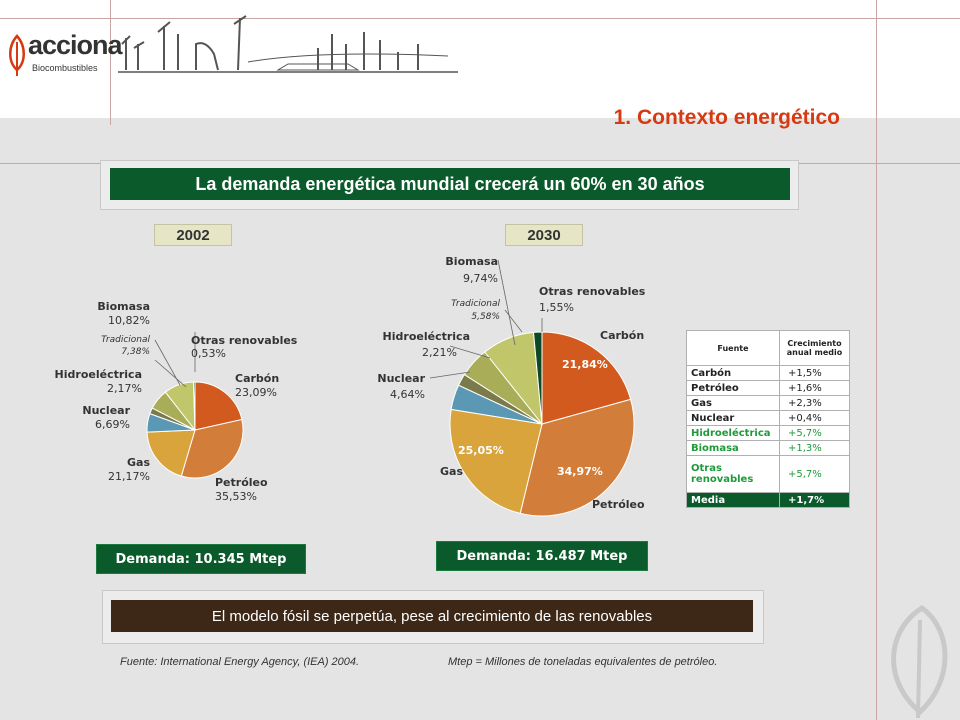  Describe the element at coordinates (407, 394) in the screenshot. I see `value-2030-nuclear: 4,64%` at that location.